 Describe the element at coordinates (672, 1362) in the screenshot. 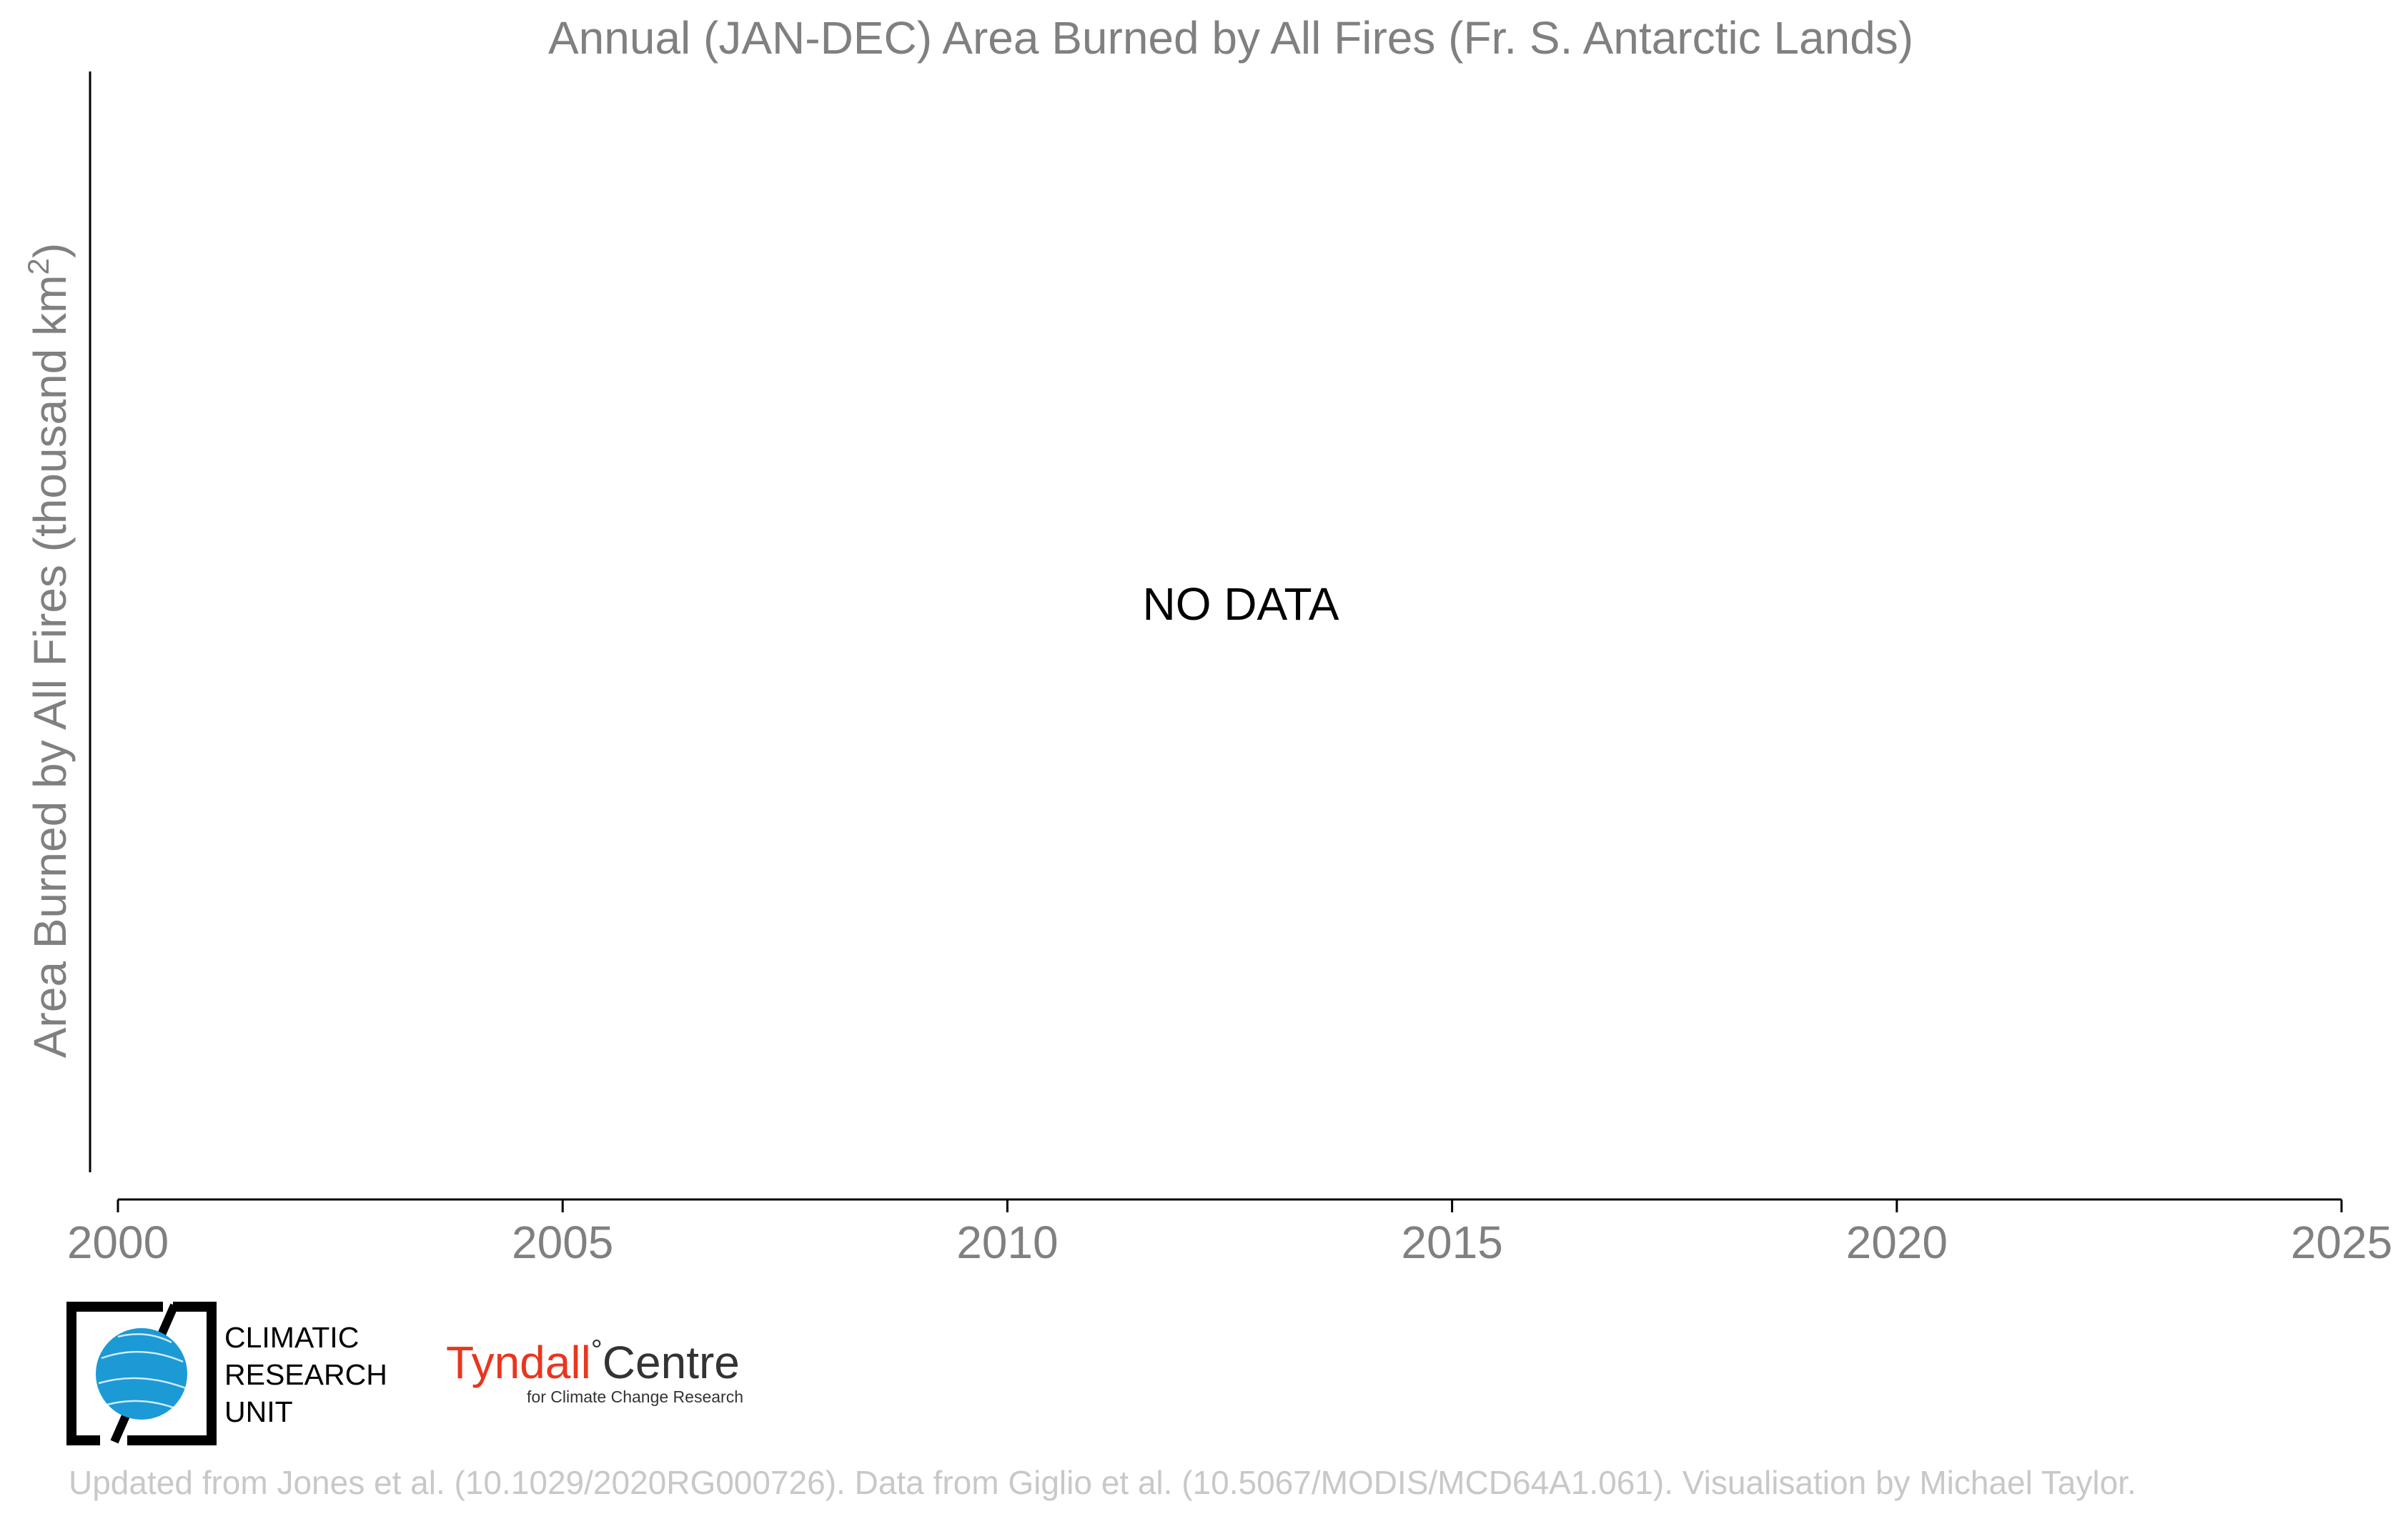

I see `tyndall-name-part2: Centre` at that location.